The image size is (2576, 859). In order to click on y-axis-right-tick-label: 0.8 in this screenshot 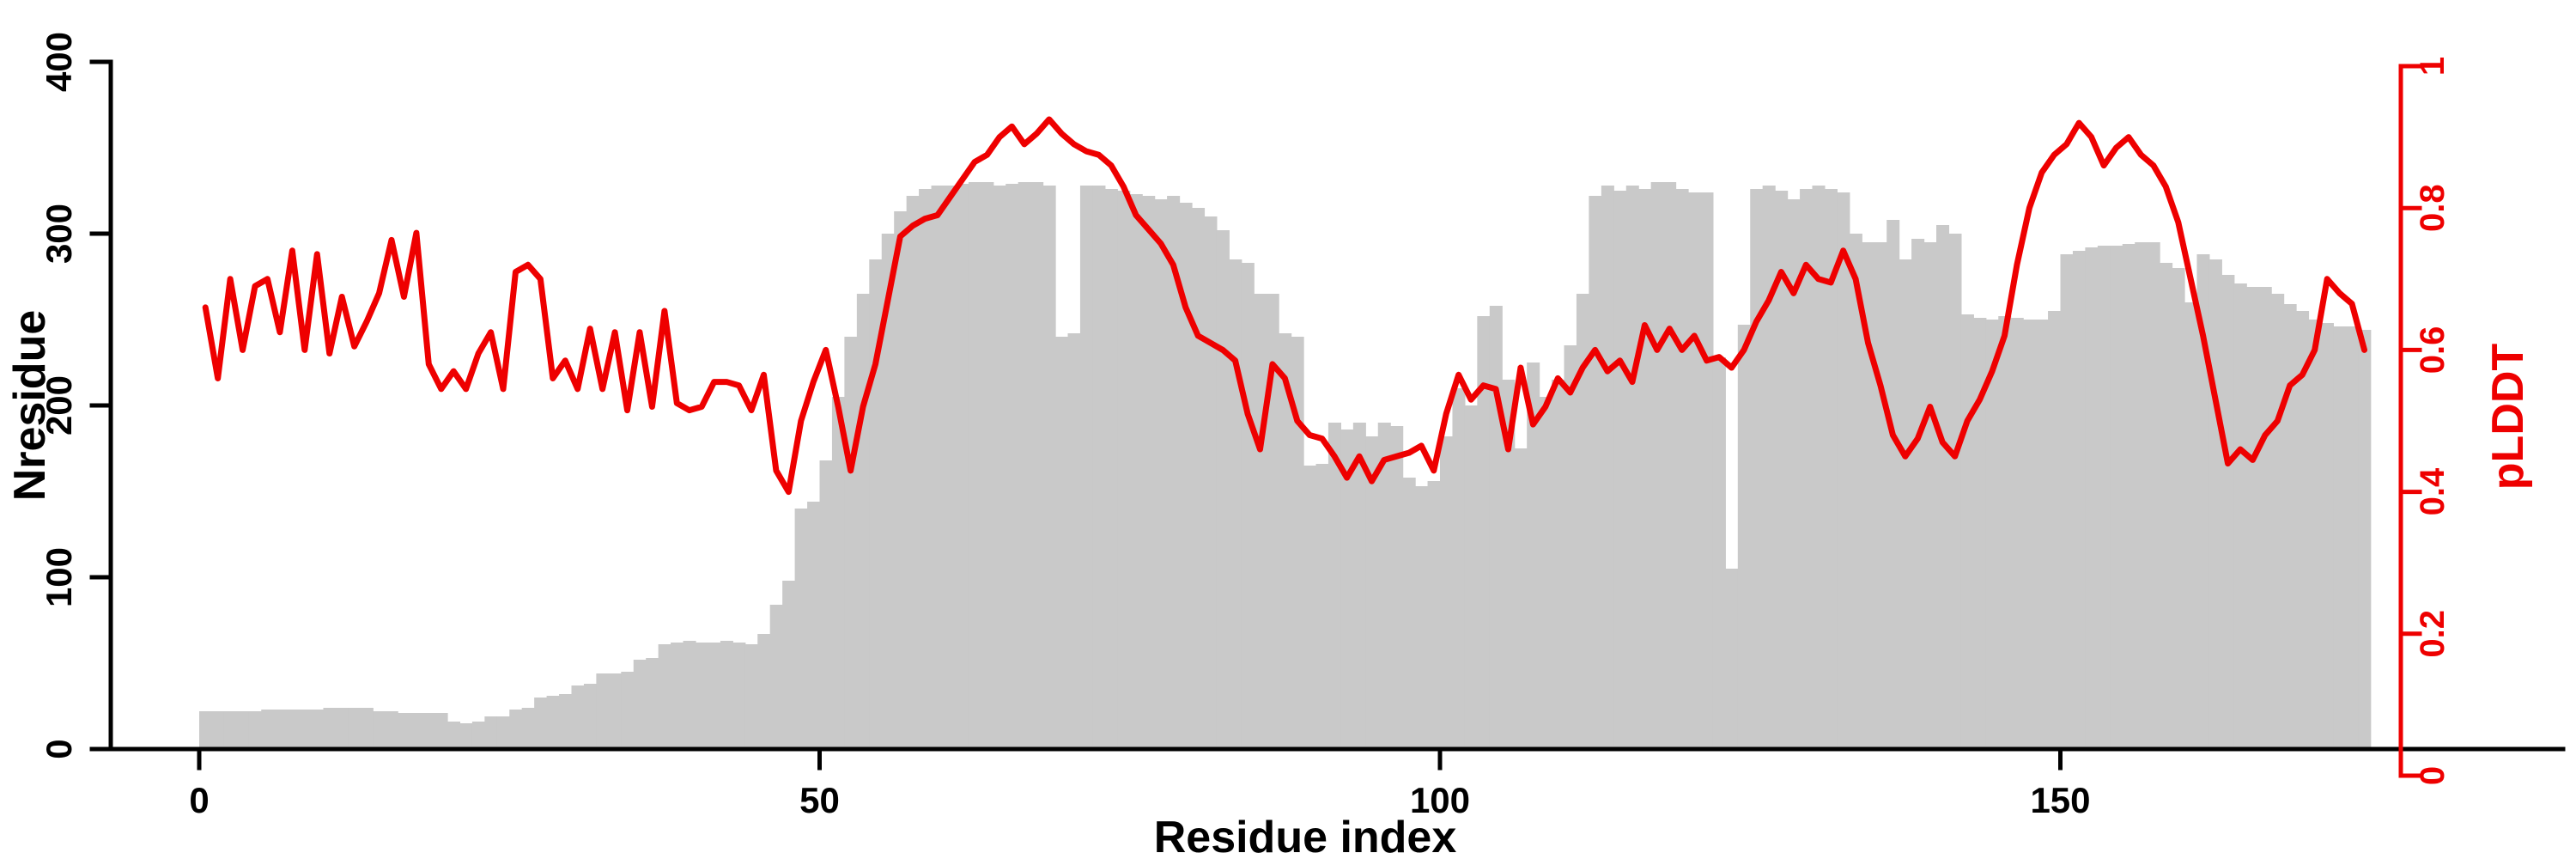, I will do `click(2433, 208)`.